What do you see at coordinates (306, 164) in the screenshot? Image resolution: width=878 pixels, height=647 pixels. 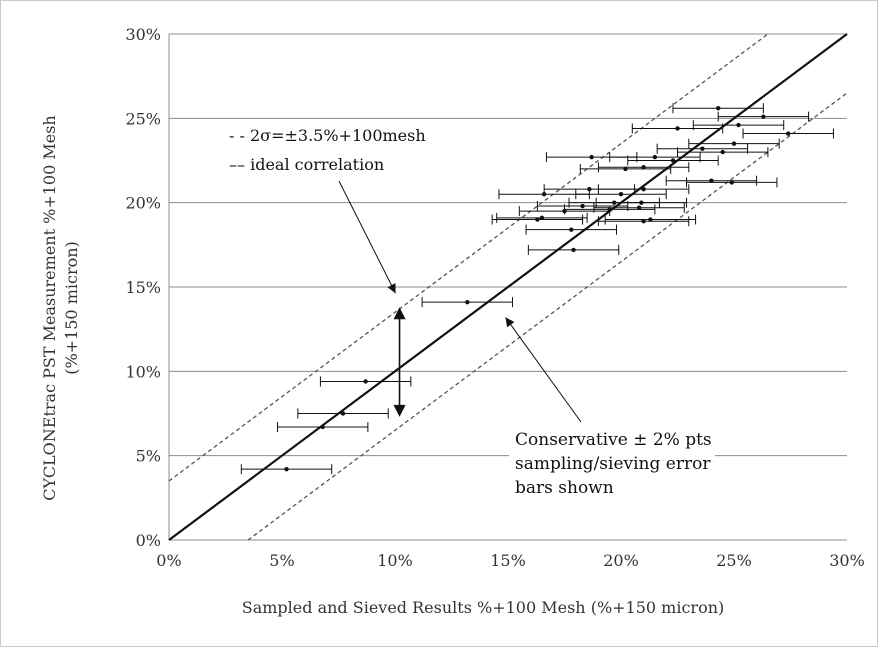 I see `legend-entry-ideal: –– ideal correlation` at bounding box center [306, 164].